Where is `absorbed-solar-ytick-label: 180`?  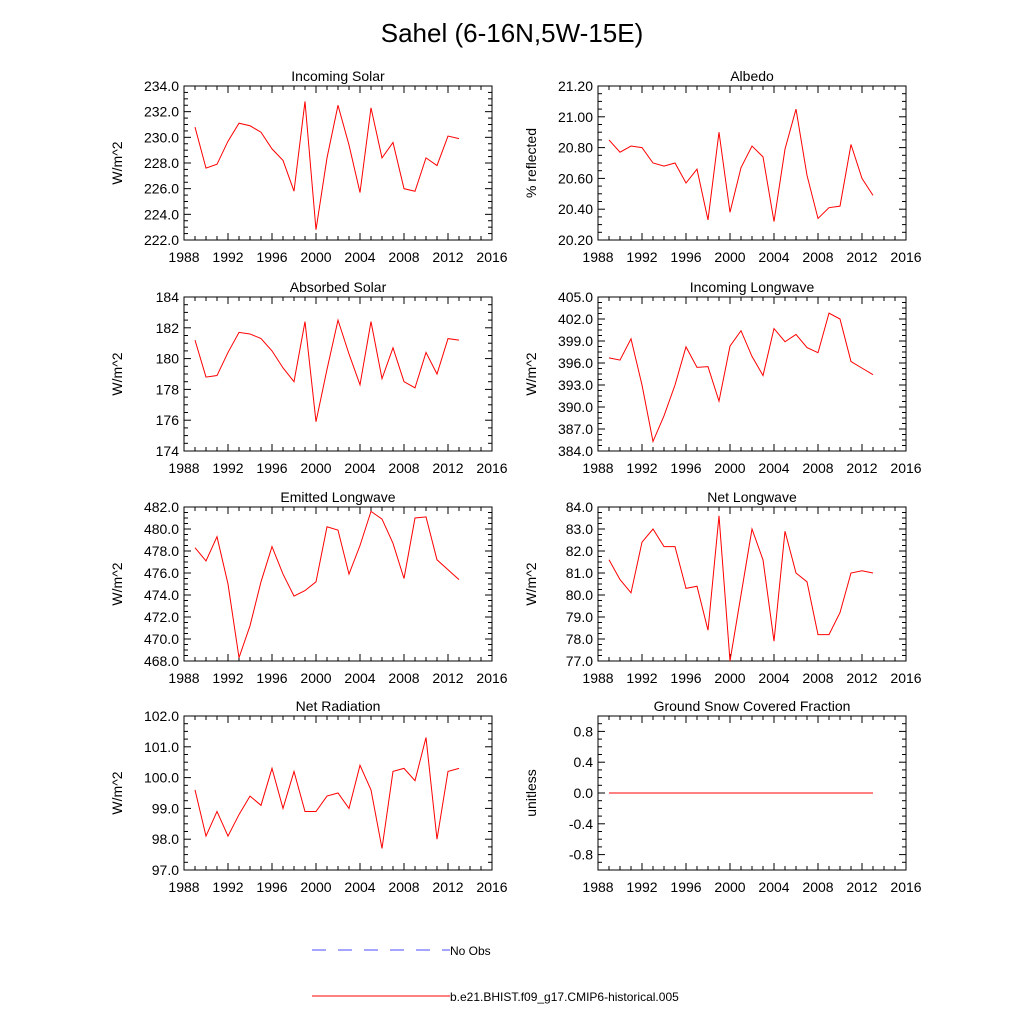
absorbed-solar-ytick-label: 180 is located at coordinates (168, 359).